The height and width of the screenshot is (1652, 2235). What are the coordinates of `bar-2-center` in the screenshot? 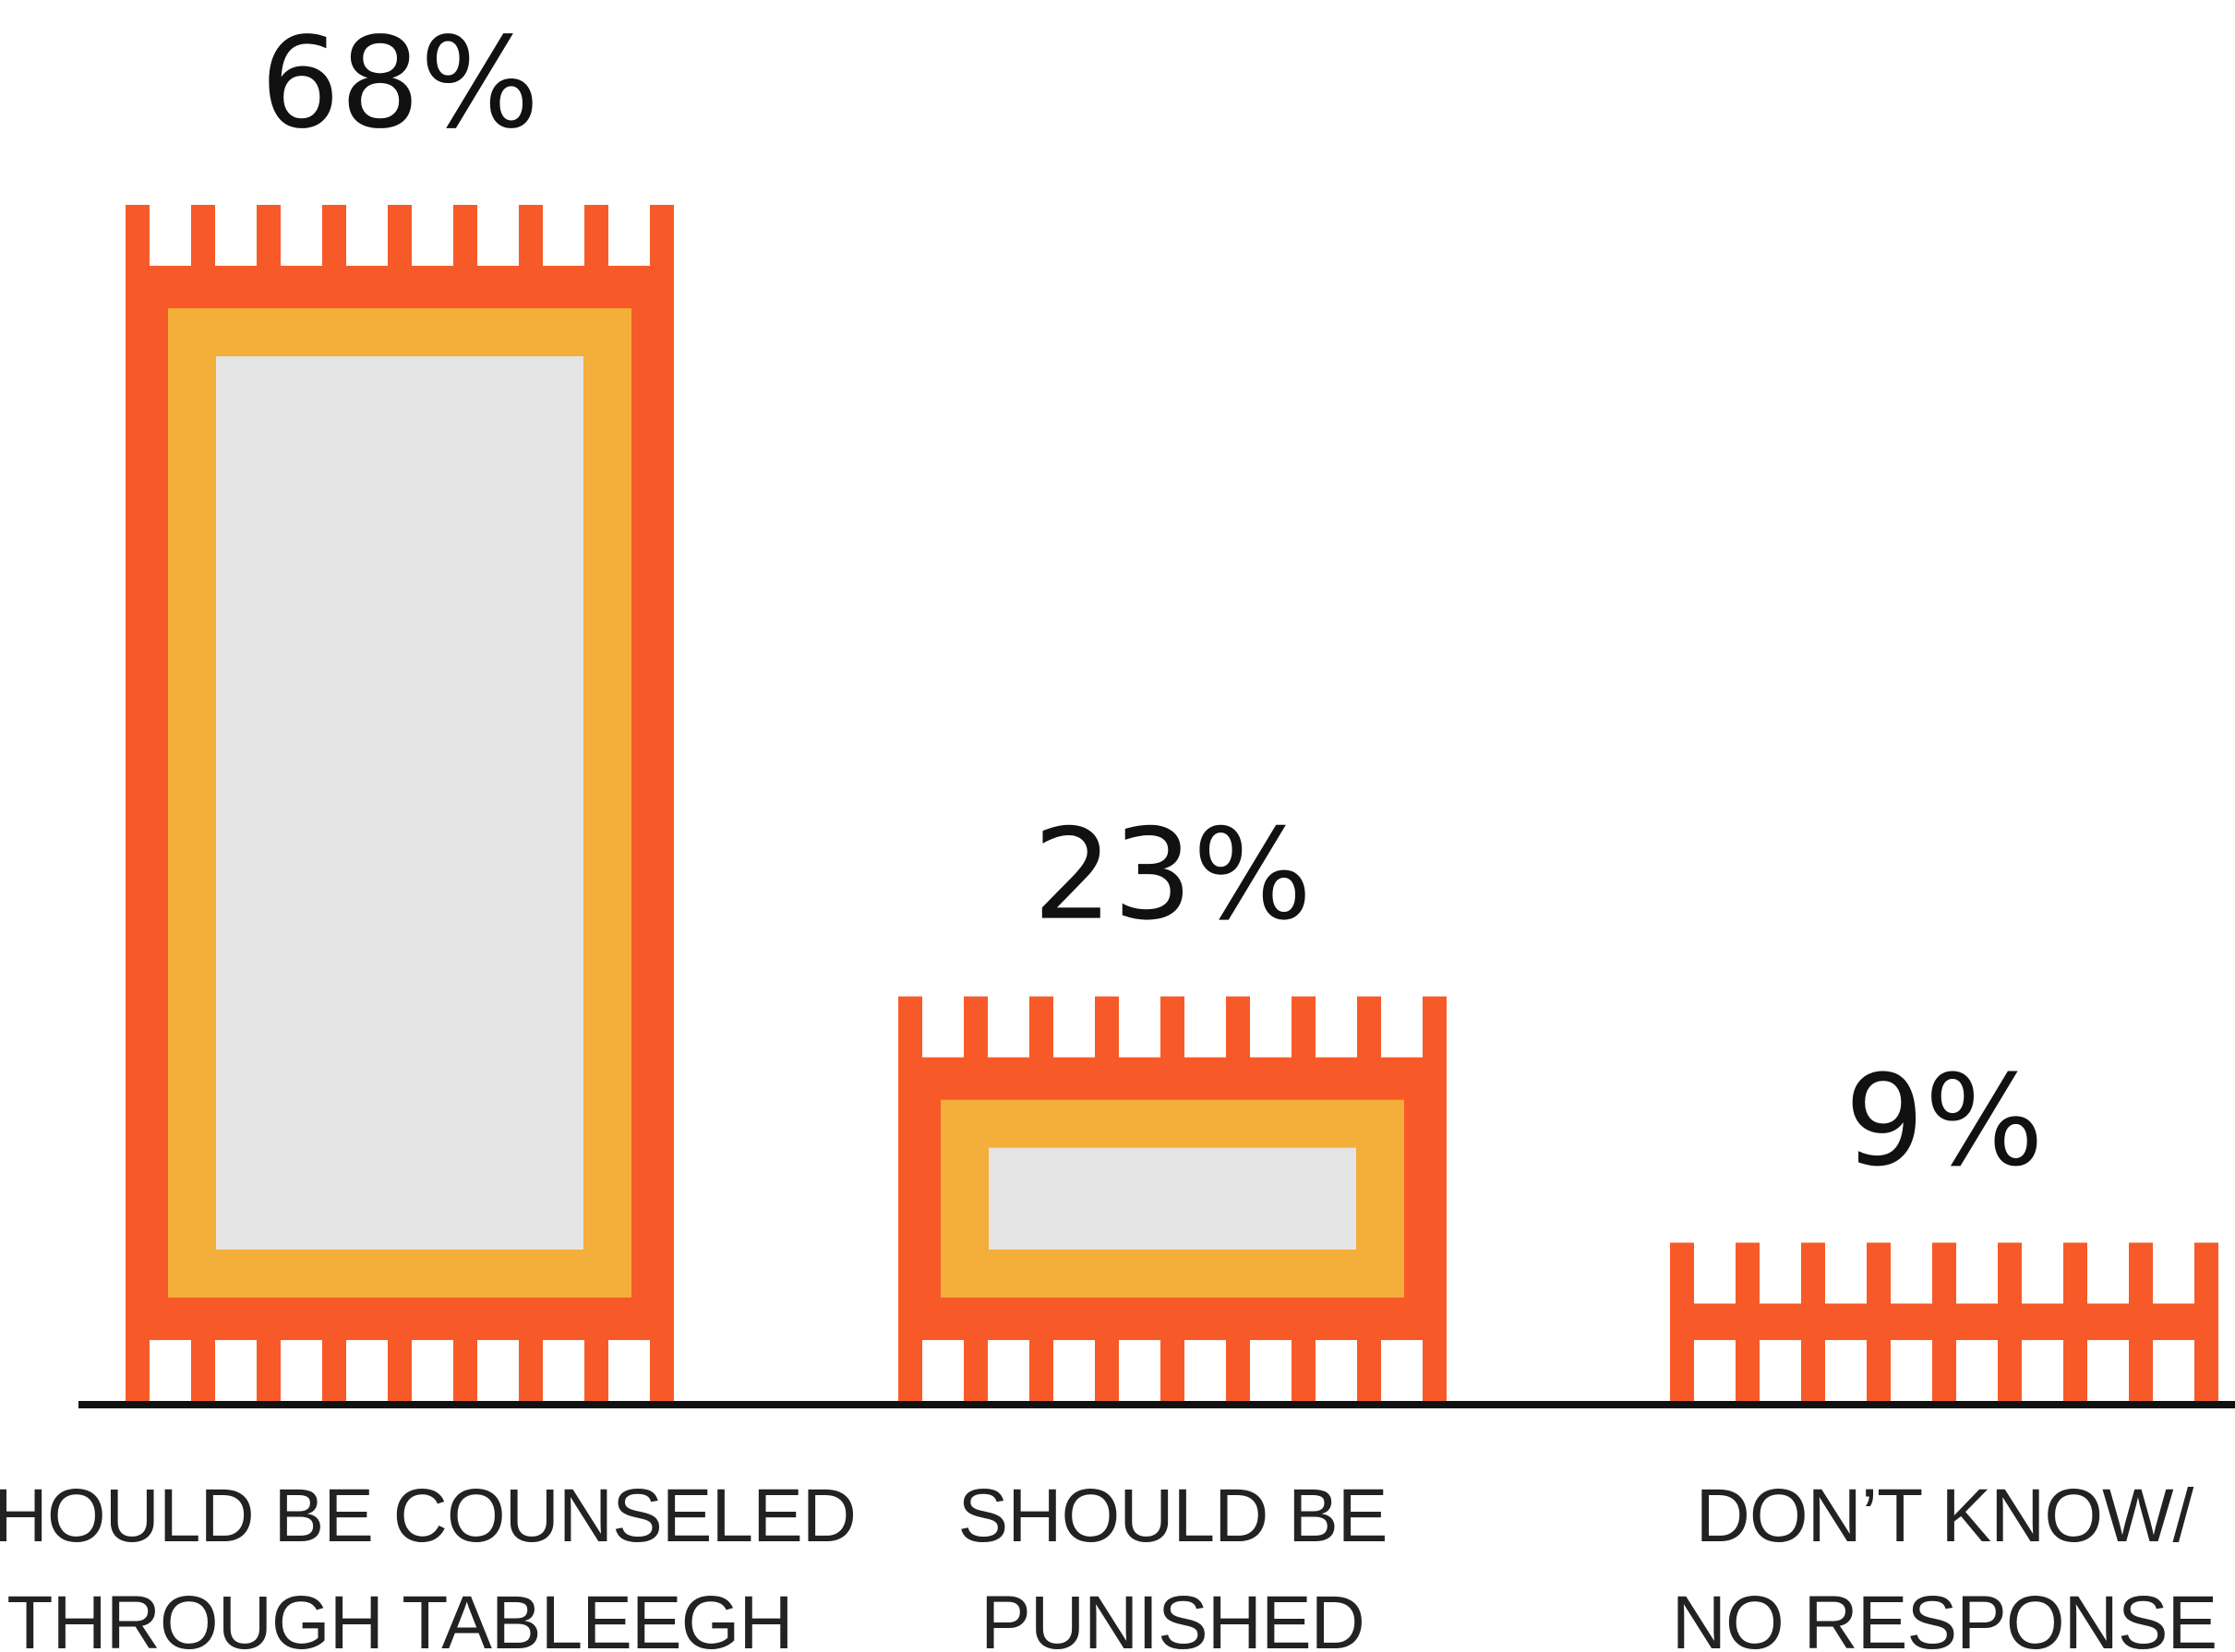 It's located at (1173, 1199).